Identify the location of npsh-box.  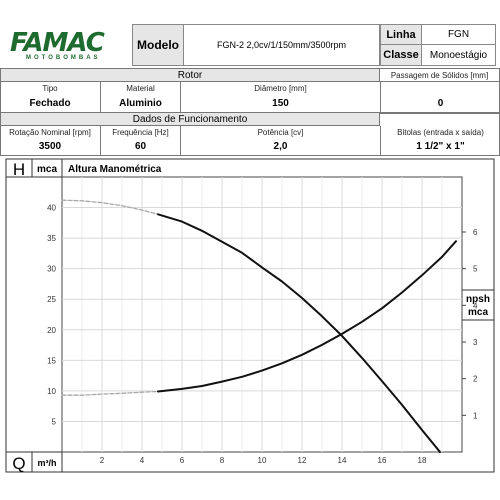
(478, 305).